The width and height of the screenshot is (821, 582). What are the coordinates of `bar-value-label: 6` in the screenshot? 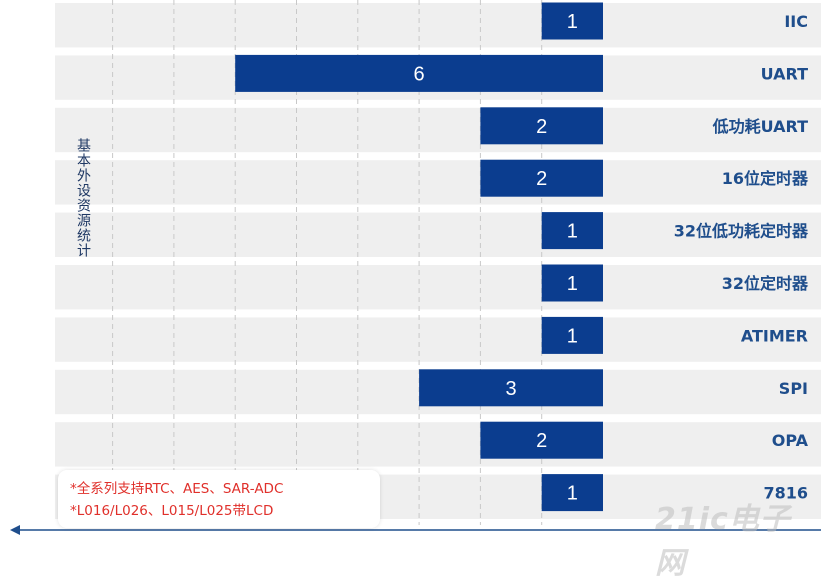 It's located at (419, 74).